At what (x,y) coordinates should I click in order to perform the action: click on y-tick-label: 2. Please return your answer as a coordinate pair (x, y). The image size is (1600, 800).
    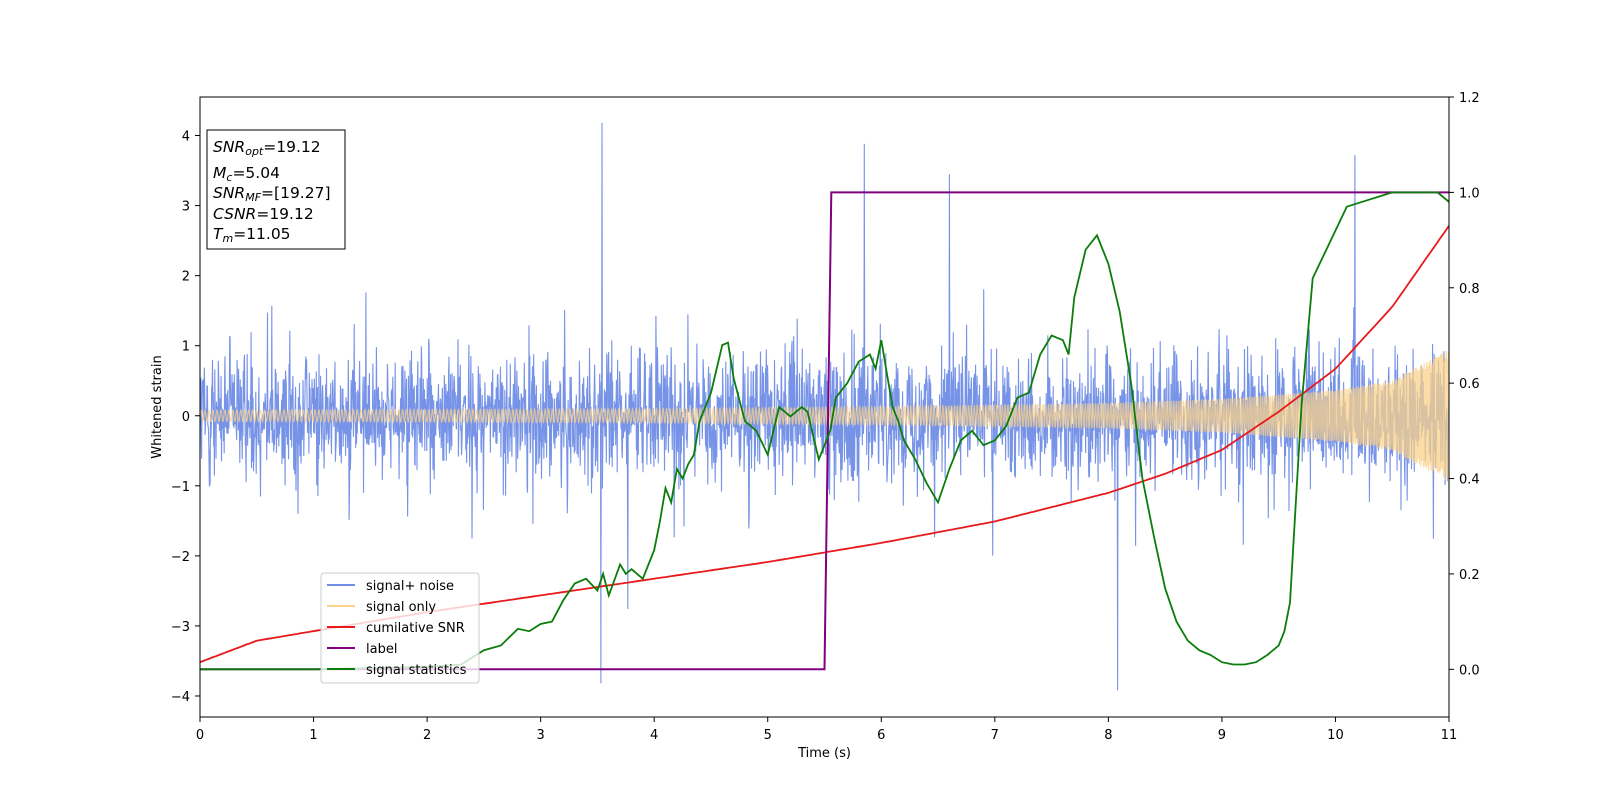
    Looking at the image, I should click on (186, 277).